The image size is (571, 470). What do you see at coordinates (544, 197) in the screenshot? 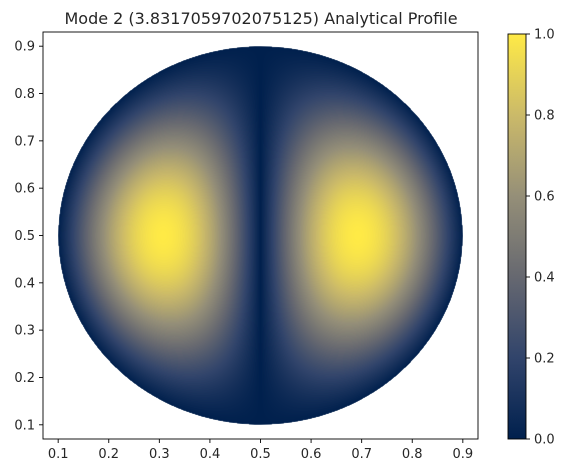
I see `colorbar-tick-label: 0.6` at bounding box center [544, 197].